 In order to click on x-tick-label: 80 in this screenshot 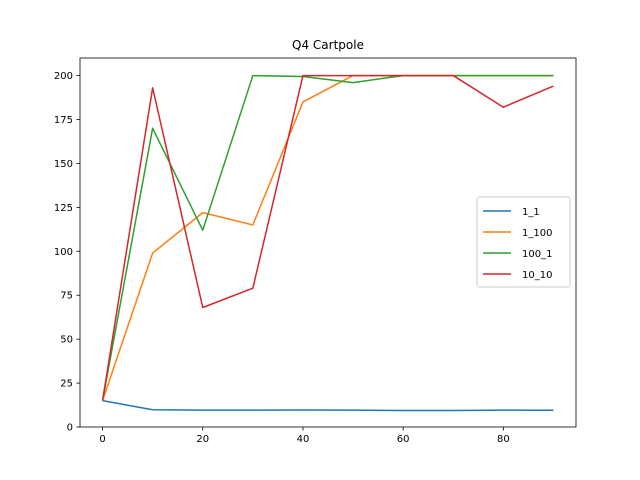, I will do `click(503, 439)`.